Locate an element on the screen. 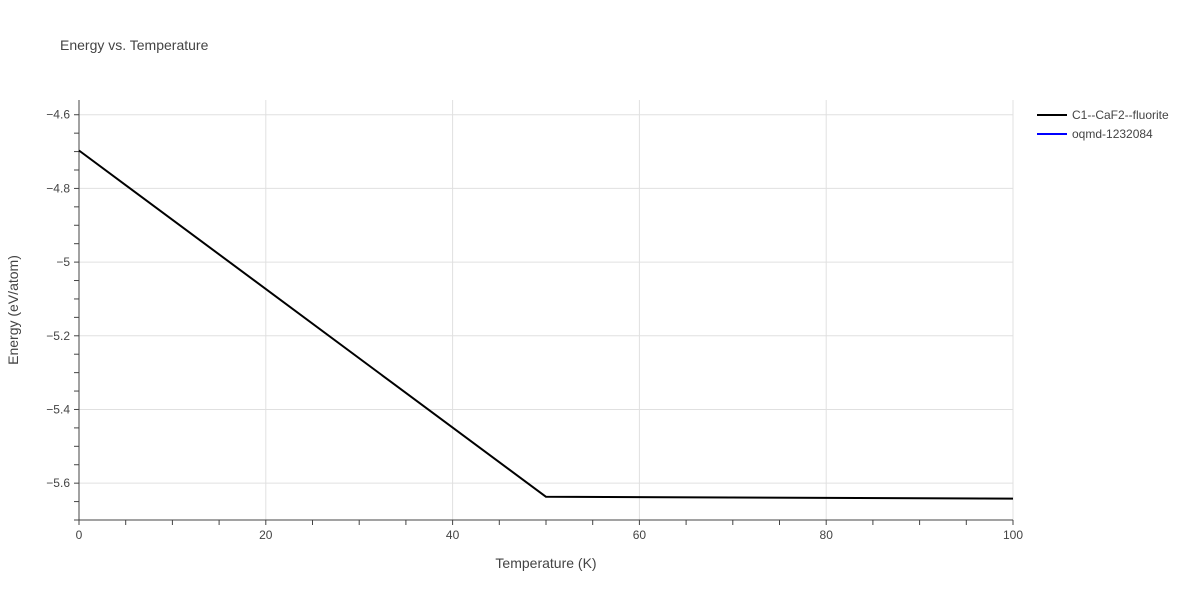  x-axis-label: Temperature (K) is located at coordinates (545, 563).